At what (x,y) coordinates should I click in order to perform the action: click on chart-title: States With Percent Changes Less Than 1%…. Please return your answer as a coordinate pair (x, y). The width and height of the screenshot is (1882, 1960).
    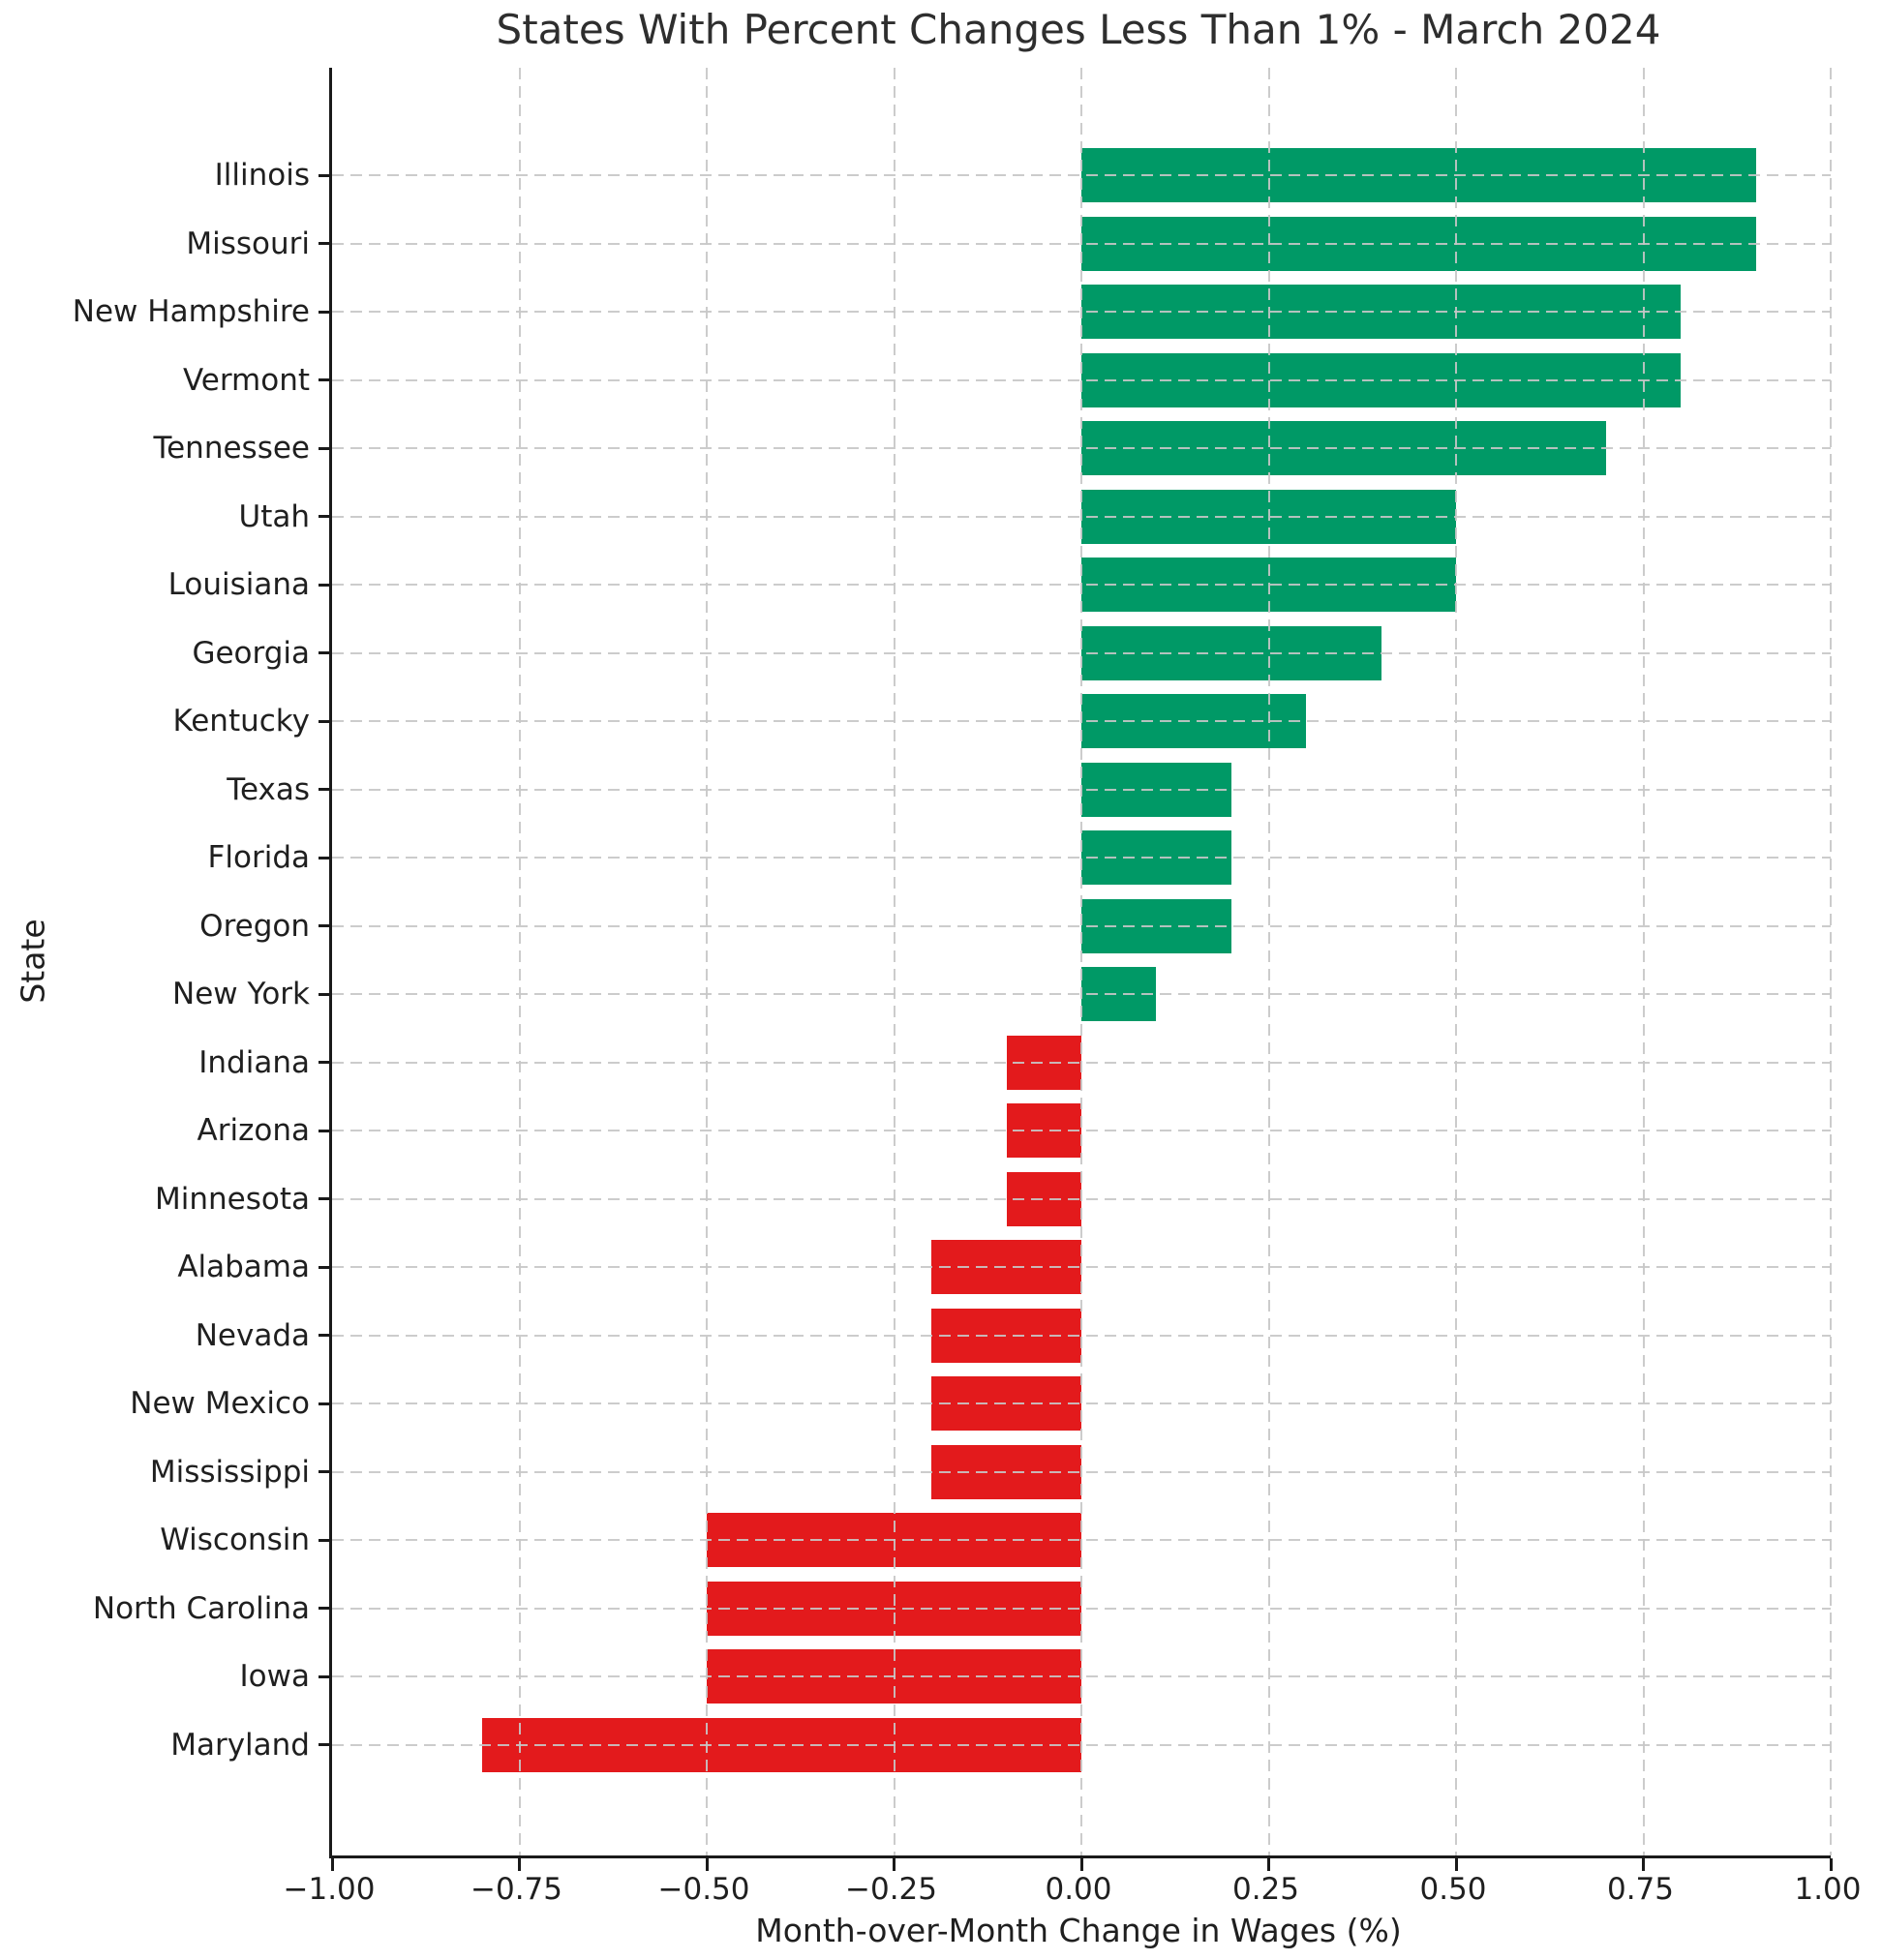
    Looking at the image, I should click on (1079, 29).